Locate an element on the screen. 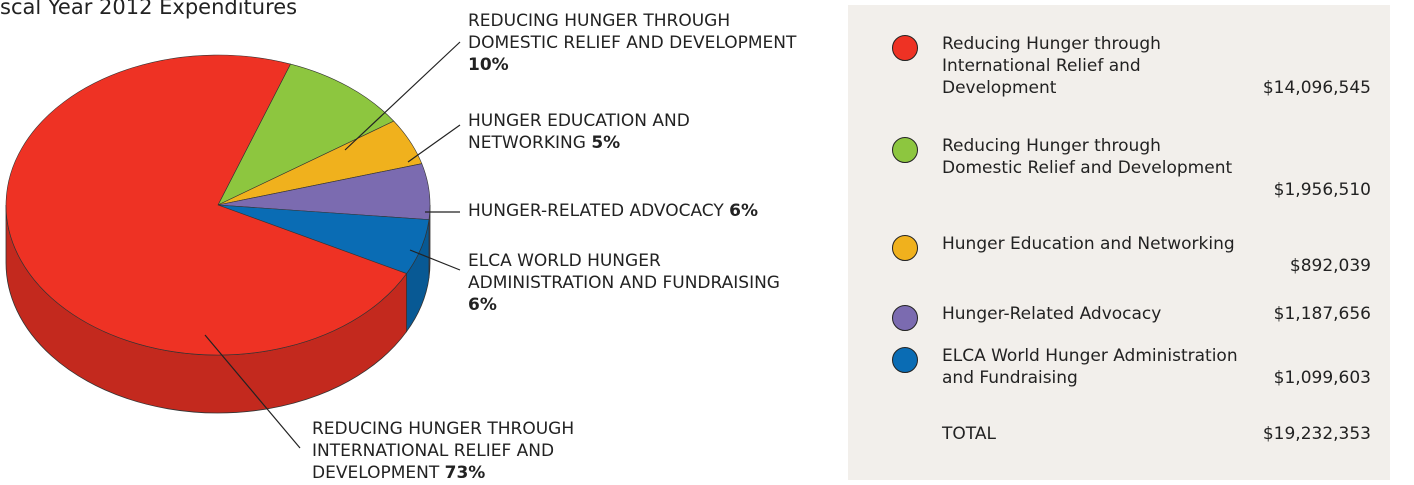 This screenshot has width=1414, height=485. legend-total-label: TOTAL is located at coordinates (969, 434).